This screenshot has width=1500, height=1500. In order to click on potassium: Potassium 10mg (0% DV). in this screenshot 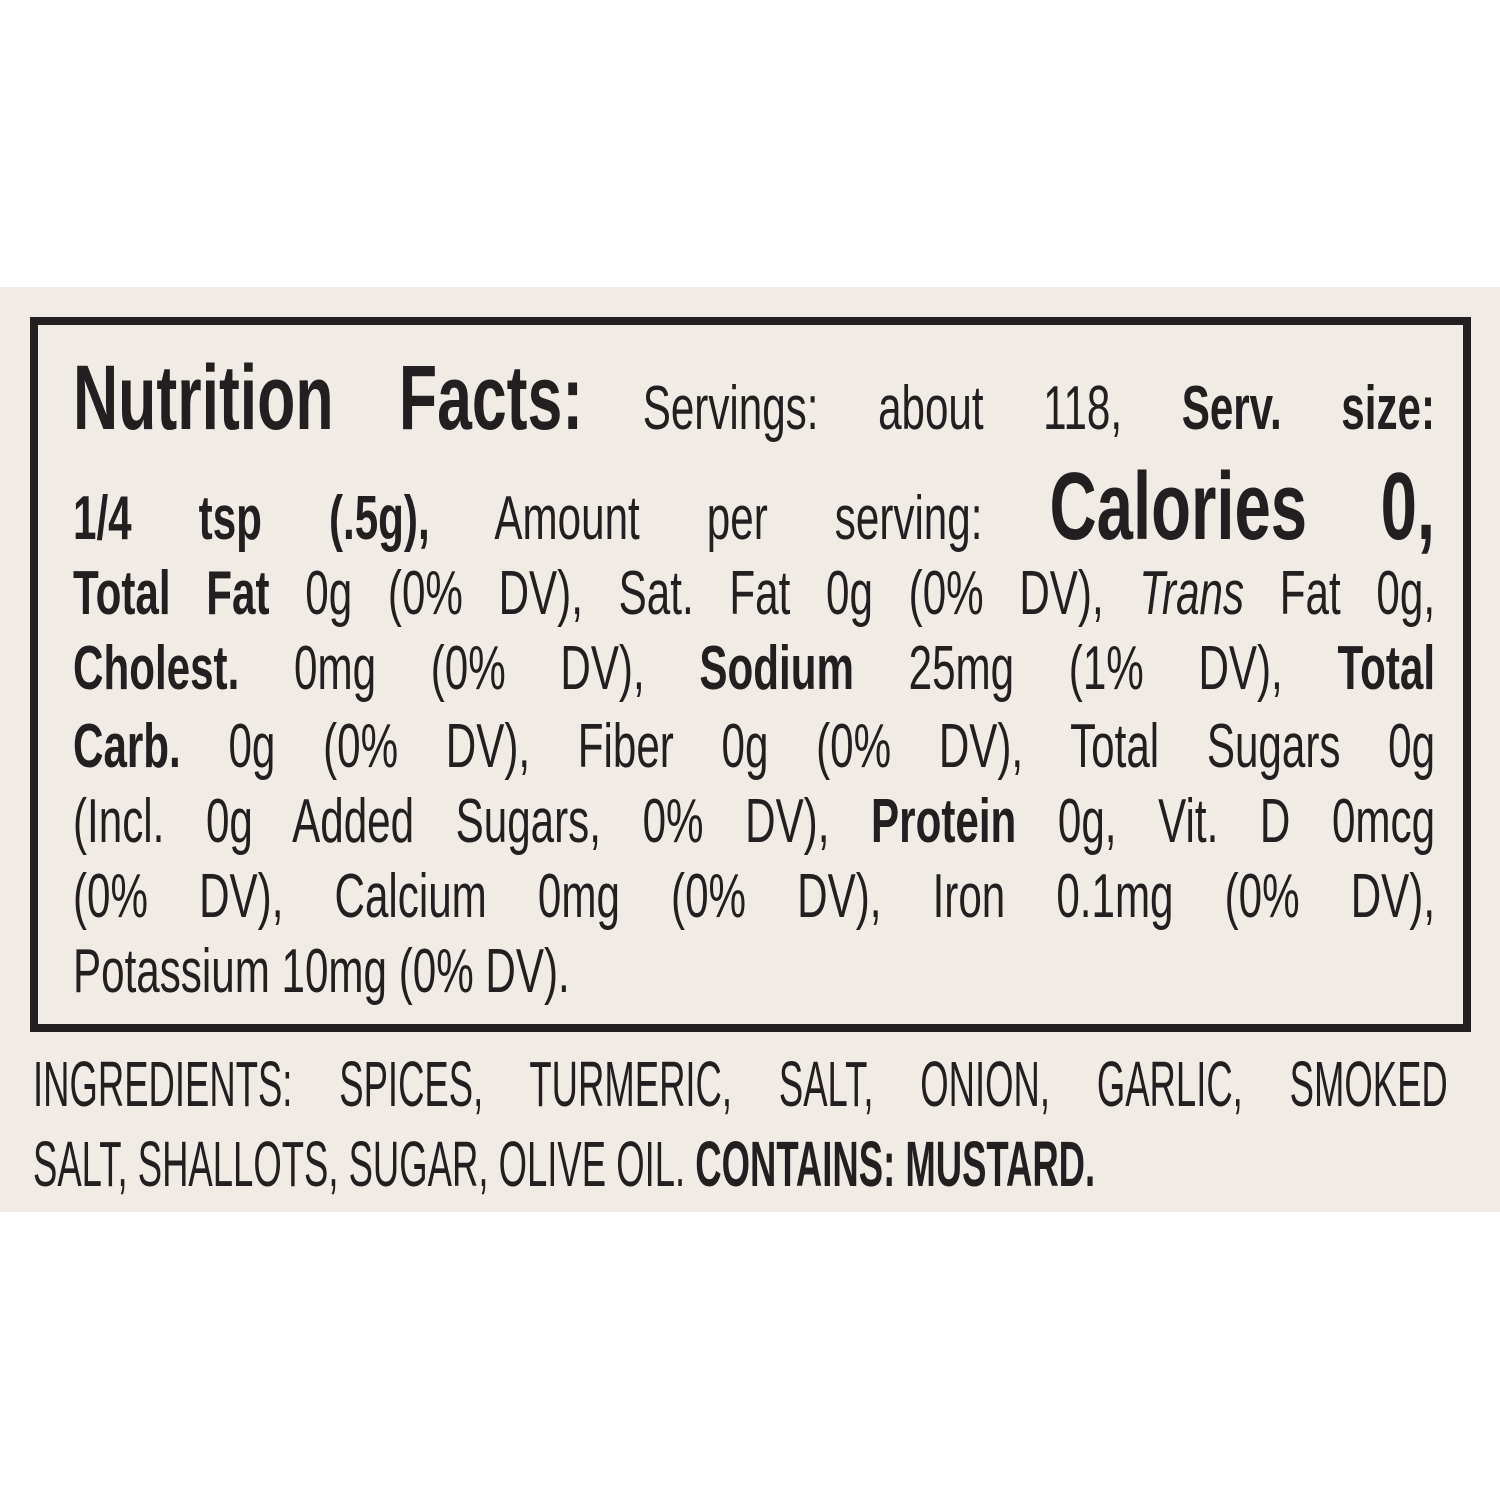, I will do `click(321, 971)`.